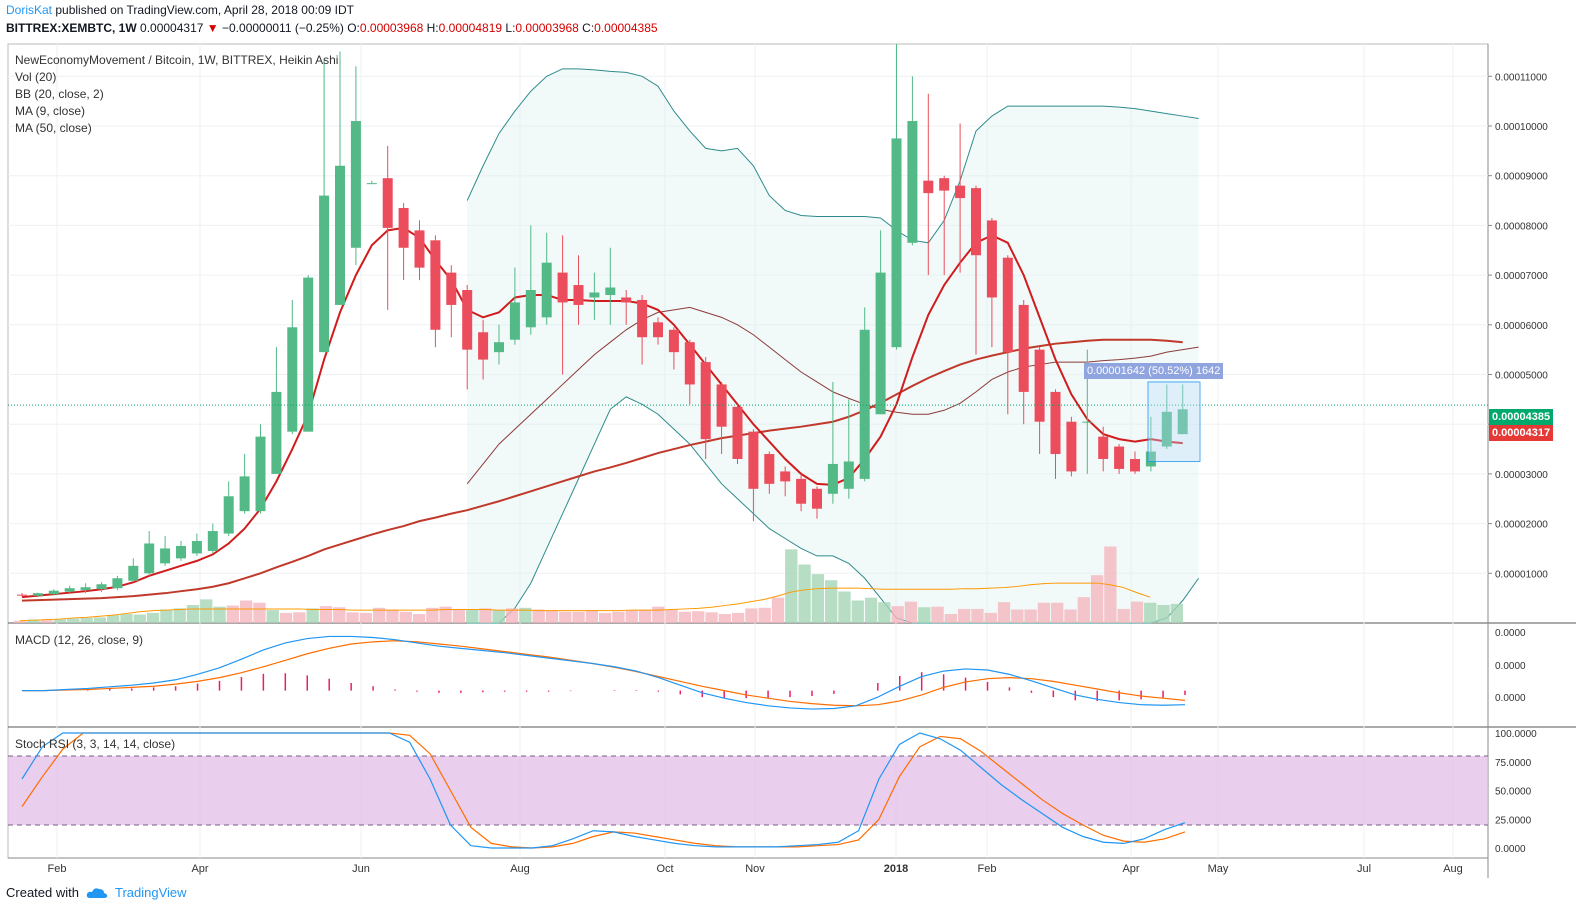 The image size is (1576, 917). What do you see at coordinates (1521, 433) in the screenshot?
I see `price-tag-red: 0.00004317` at bounding box center [1521, 433].